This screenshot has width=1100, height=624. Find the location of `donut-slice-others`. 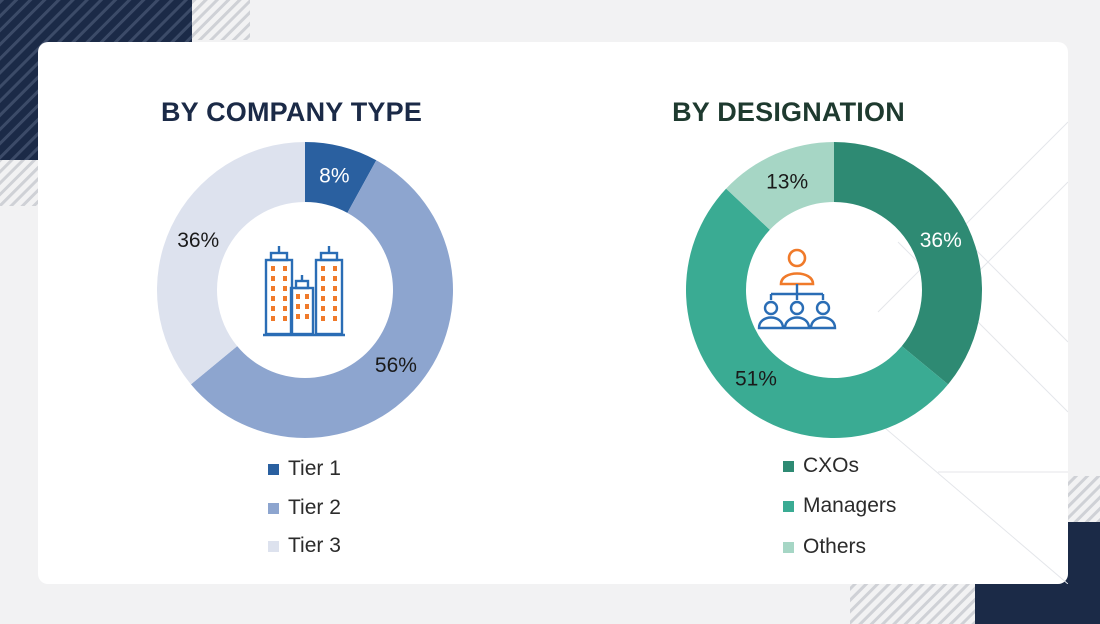

donut-slice-others is located at coordinates (780, 186).